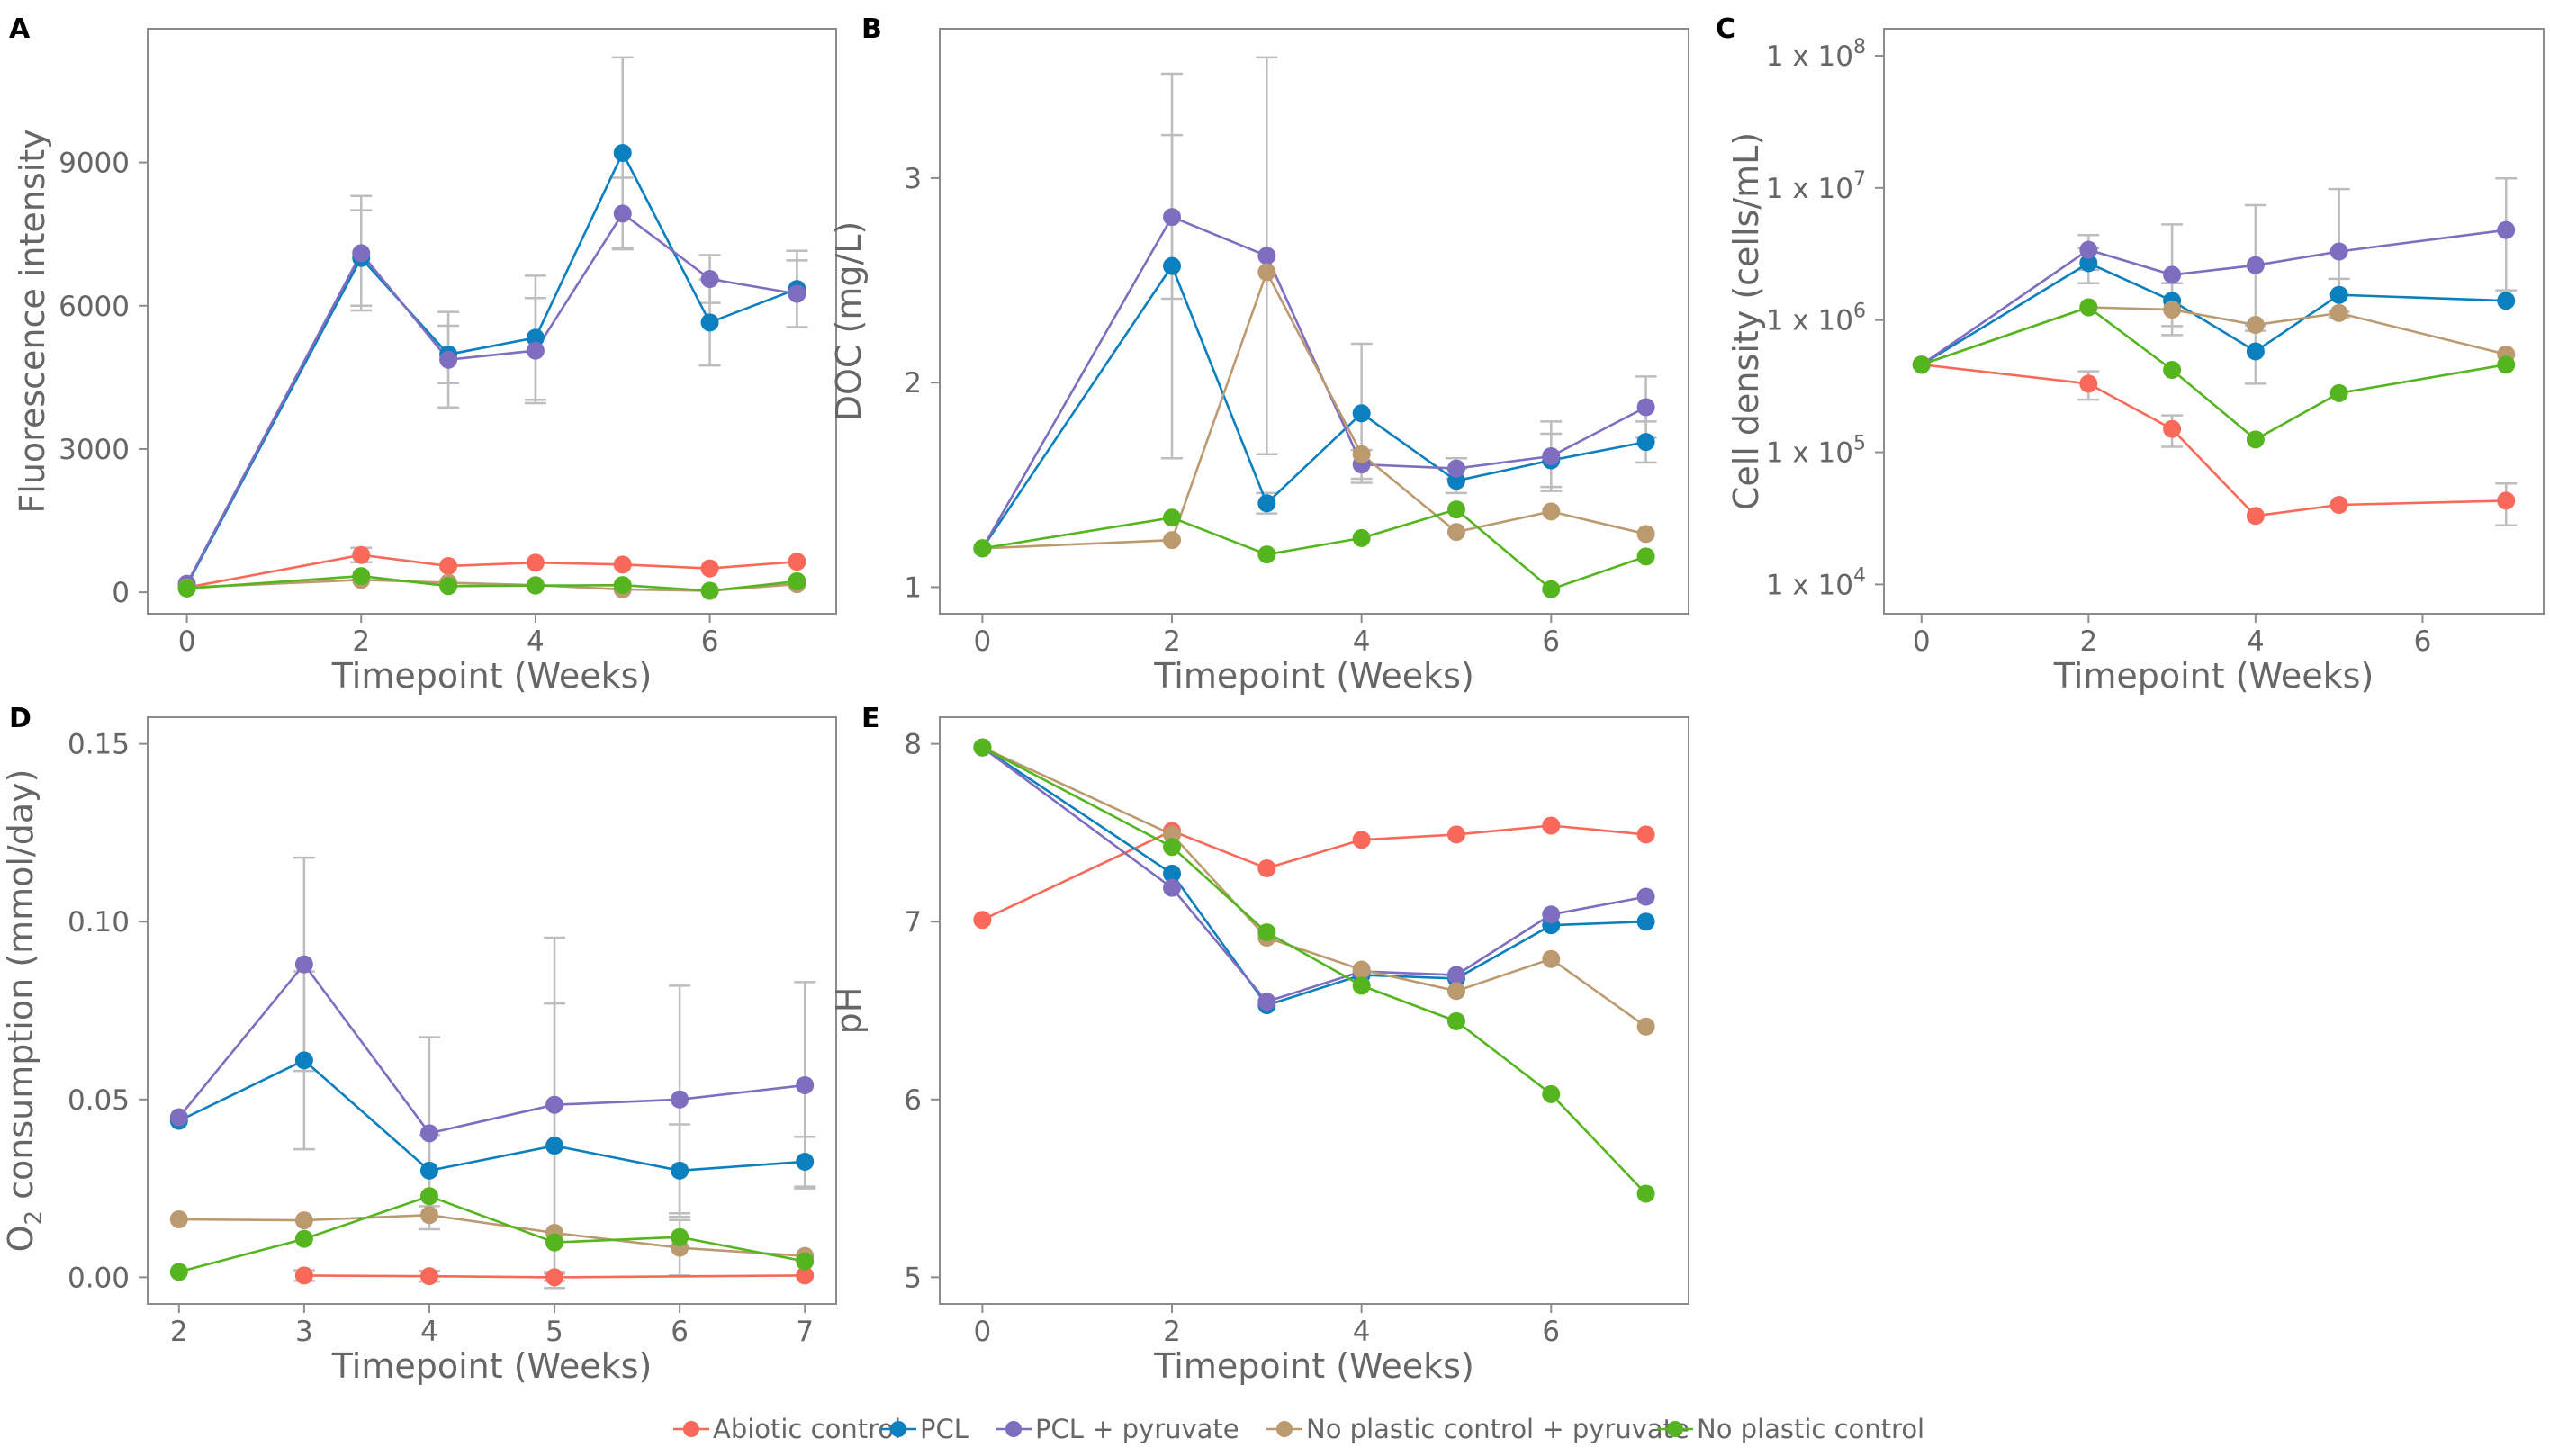 The height and width of the screenshot is (1456, 2550). I want to click on y-tick-label: 9000, so click(94, 164).